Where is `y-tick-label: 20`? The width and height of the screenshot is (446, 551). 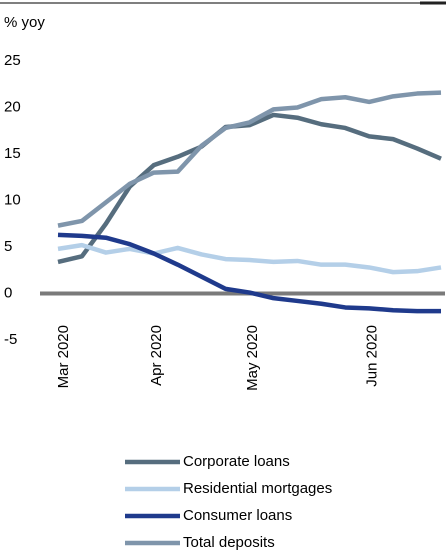
y-tick-label: 20 is located at coordinates (12, 106).